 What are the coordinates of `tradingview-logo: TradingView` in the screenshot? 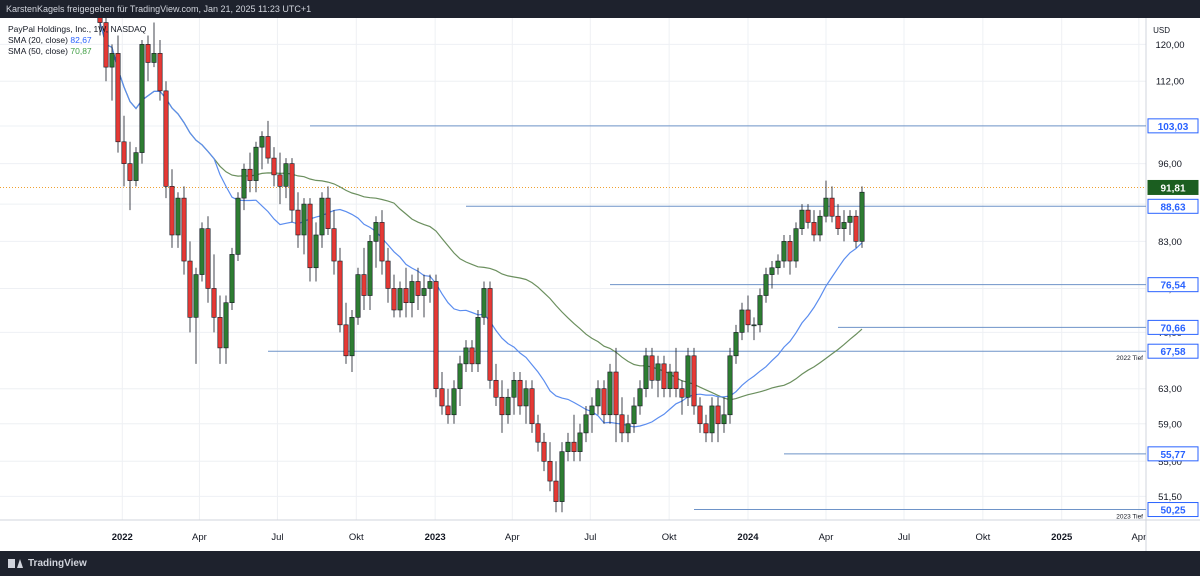 It's located at (47, 563).